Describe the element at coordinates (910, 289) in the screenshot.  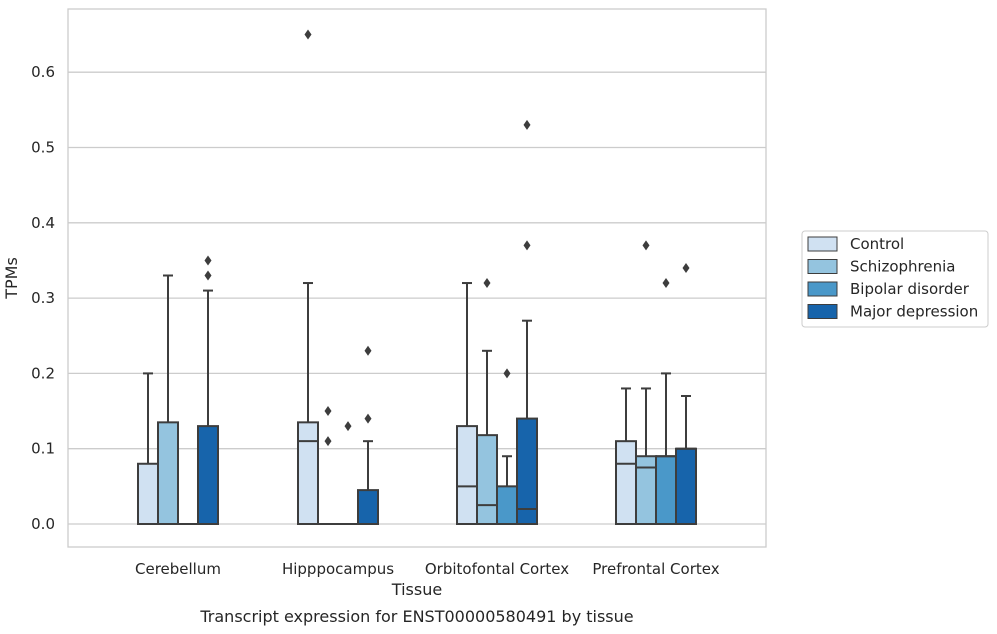
I see `legend-label: Bipolar disorder` at that location.